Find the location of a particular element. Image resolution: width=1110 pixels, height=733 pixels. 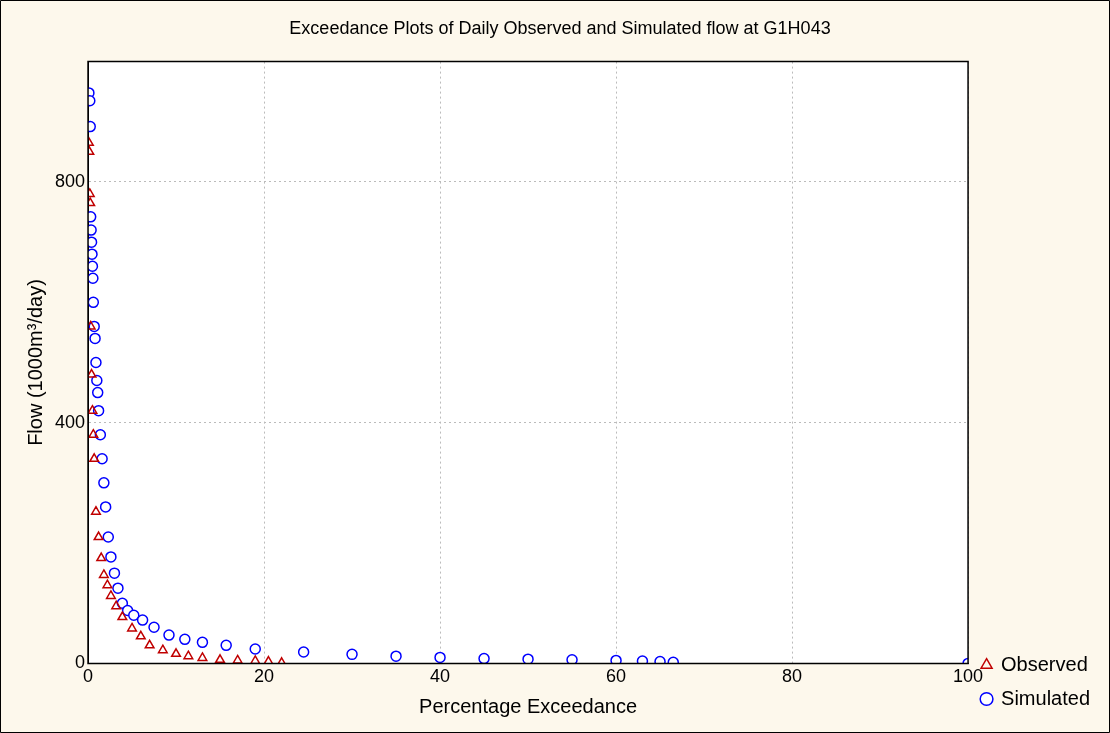

x-tick-label: 20 is located at coordinates (264, 676).